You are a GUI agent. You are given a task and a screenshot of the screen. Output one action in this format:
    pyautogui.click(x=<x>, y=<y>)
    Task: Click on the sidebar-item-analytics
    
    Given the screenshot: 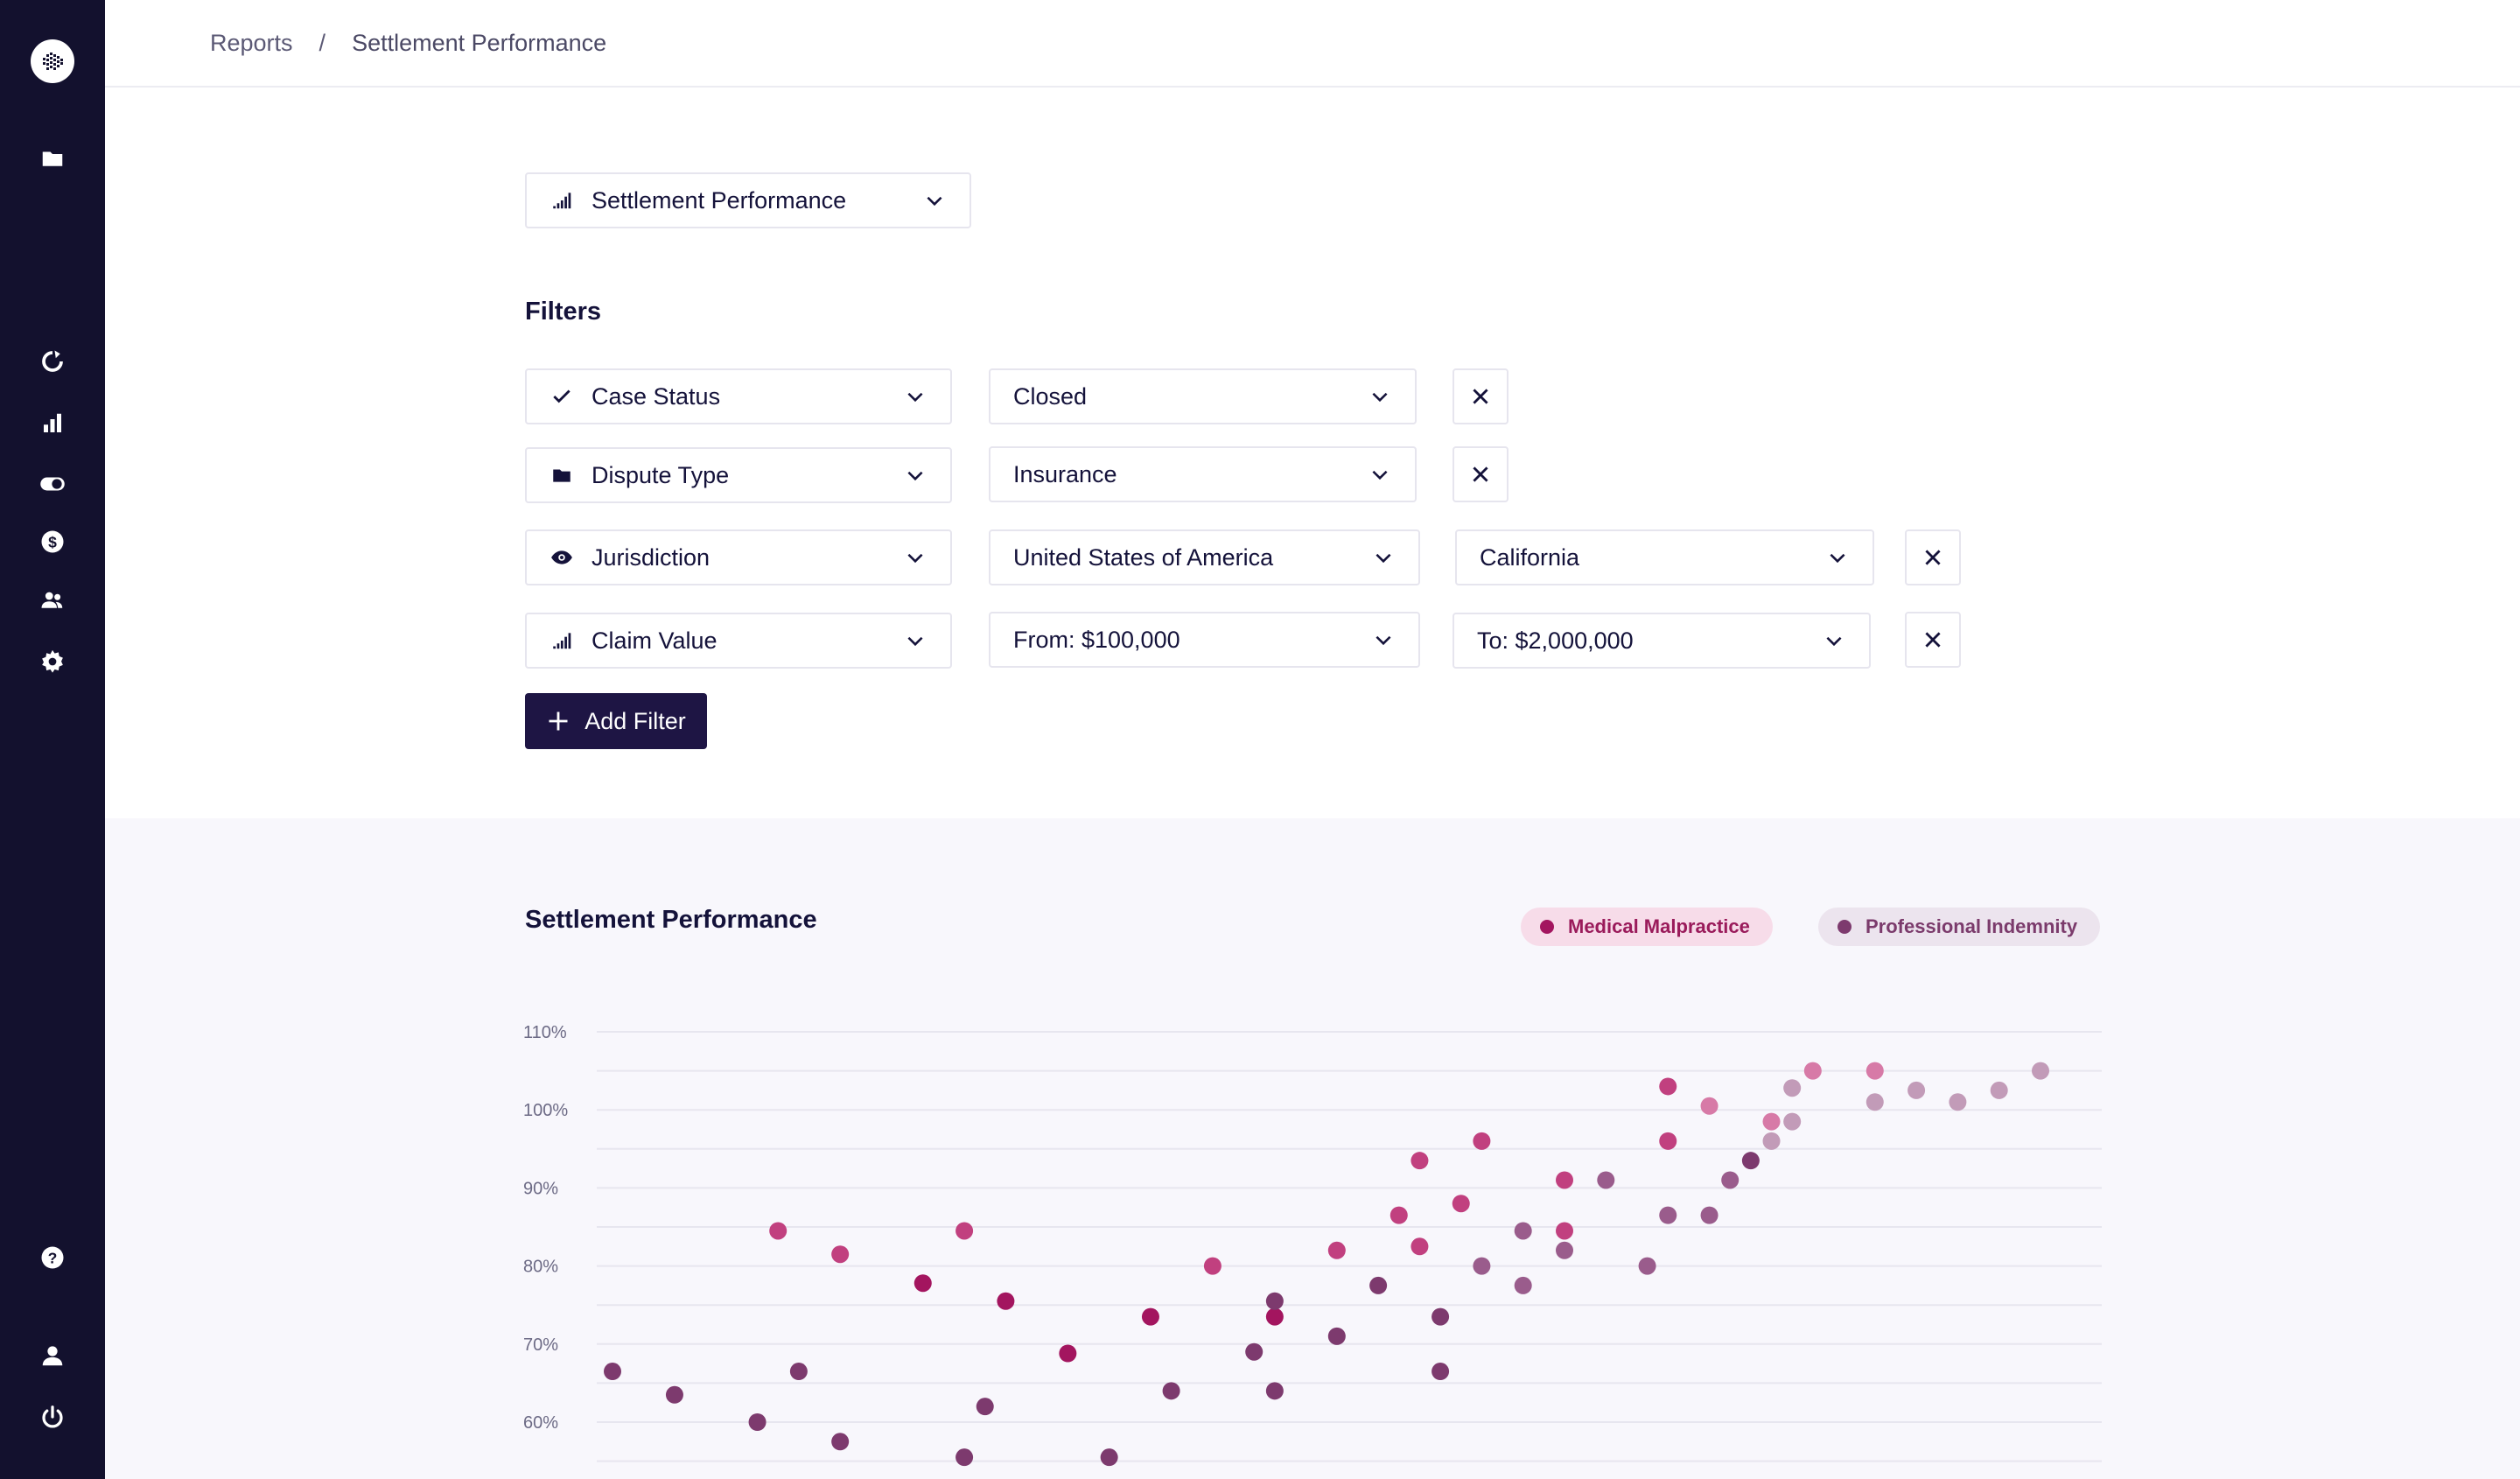 What is the action you would take?
    pyautogui.click(x=52, y=424)
    